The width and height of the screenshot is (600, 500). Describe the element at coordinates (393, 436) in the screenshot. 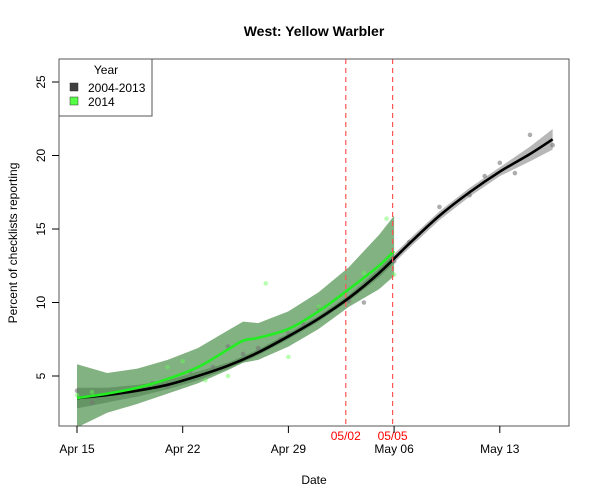

I see `reference-line-label: 05/05` at that location.